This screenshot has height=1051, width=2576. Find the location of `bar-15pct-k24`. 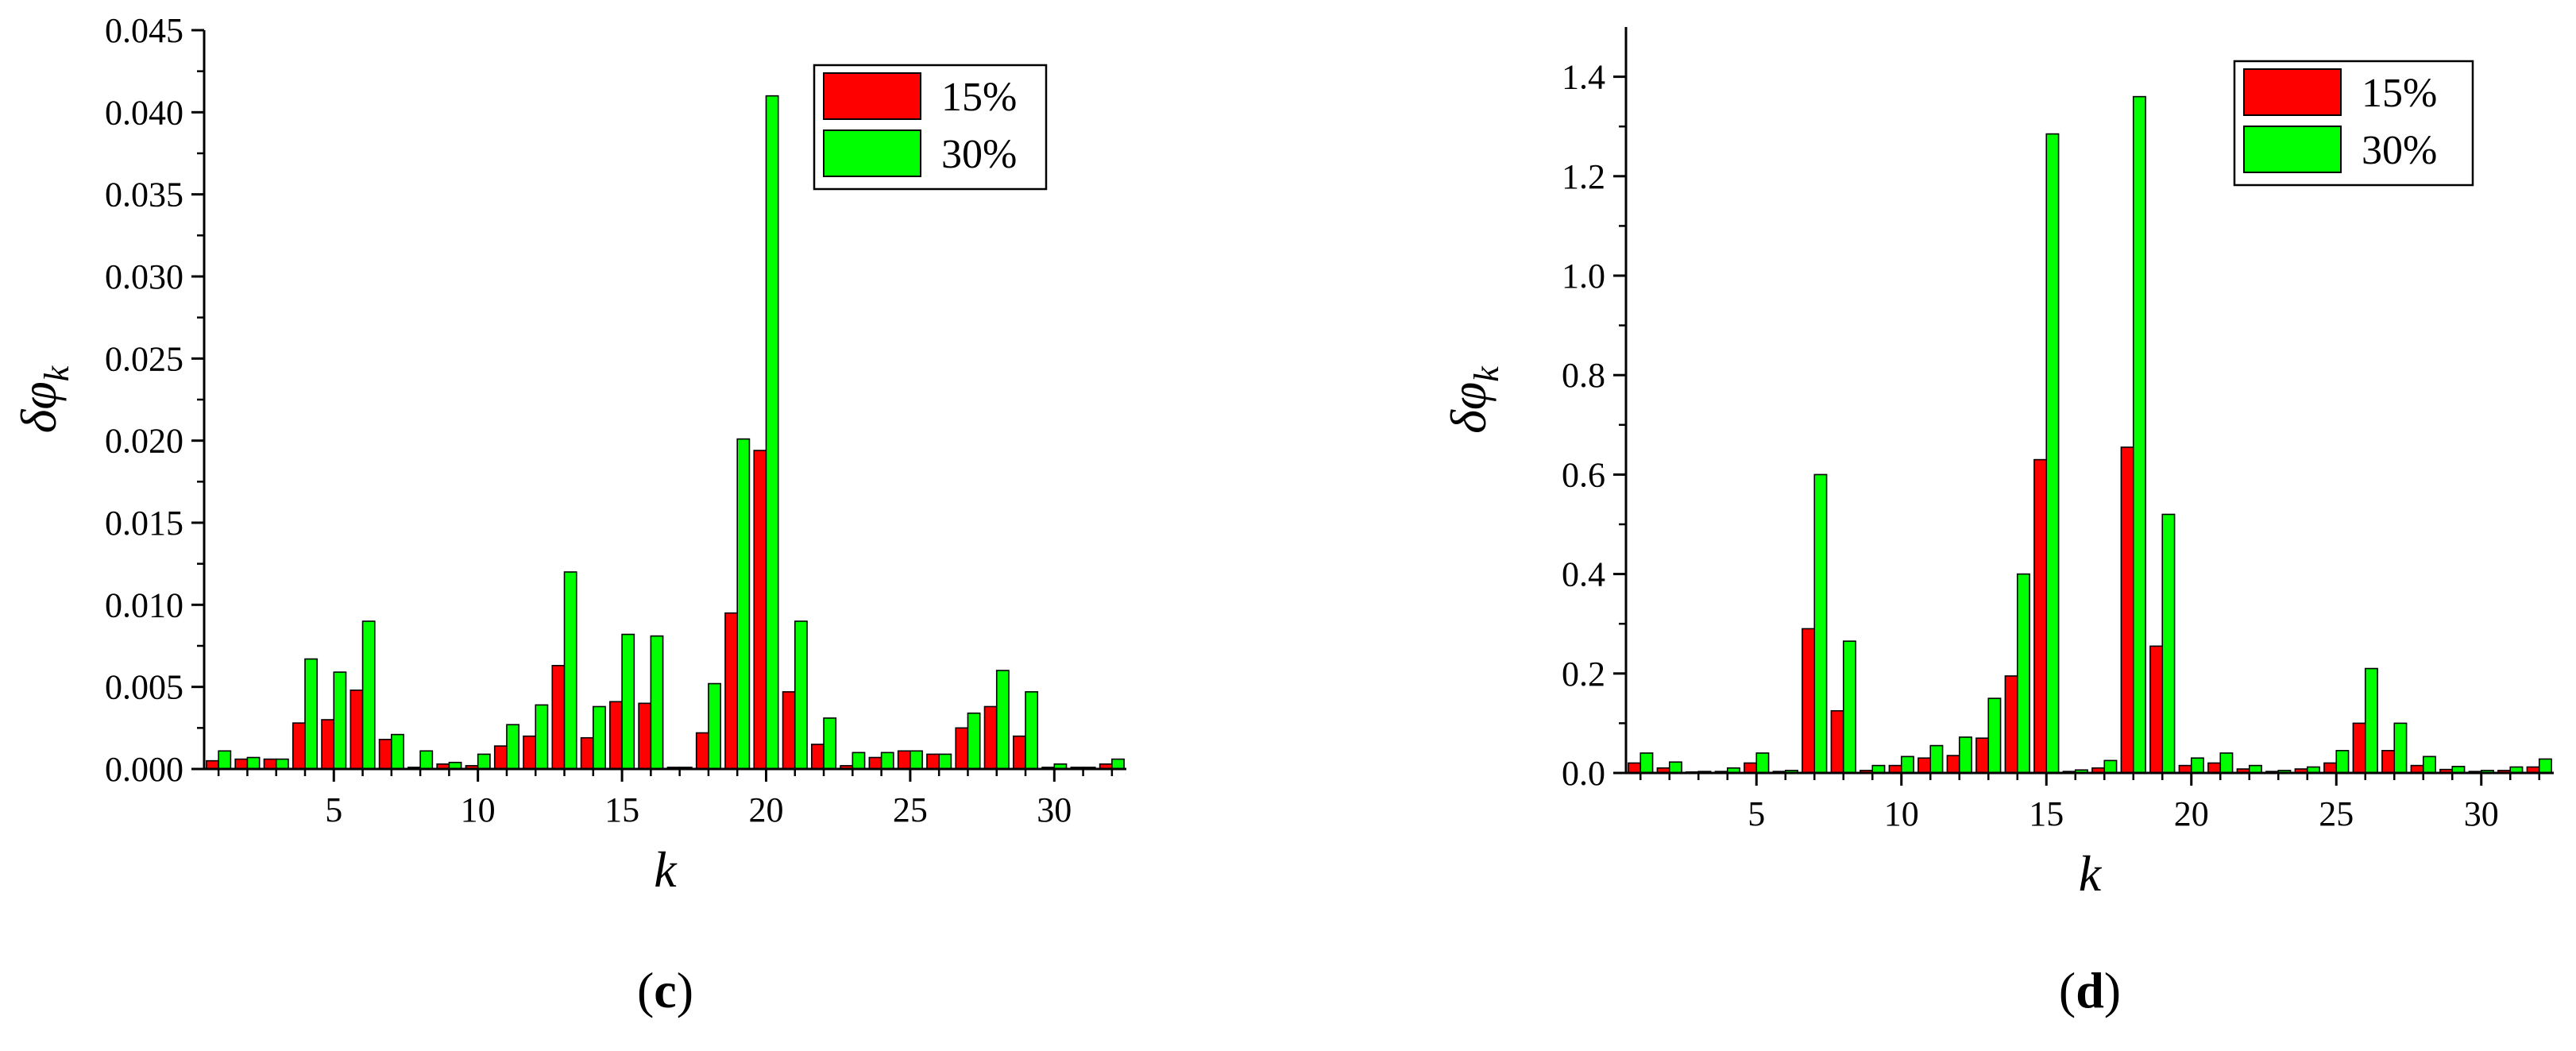

bar-15pct-k24 is located at coordinates (875, 763).